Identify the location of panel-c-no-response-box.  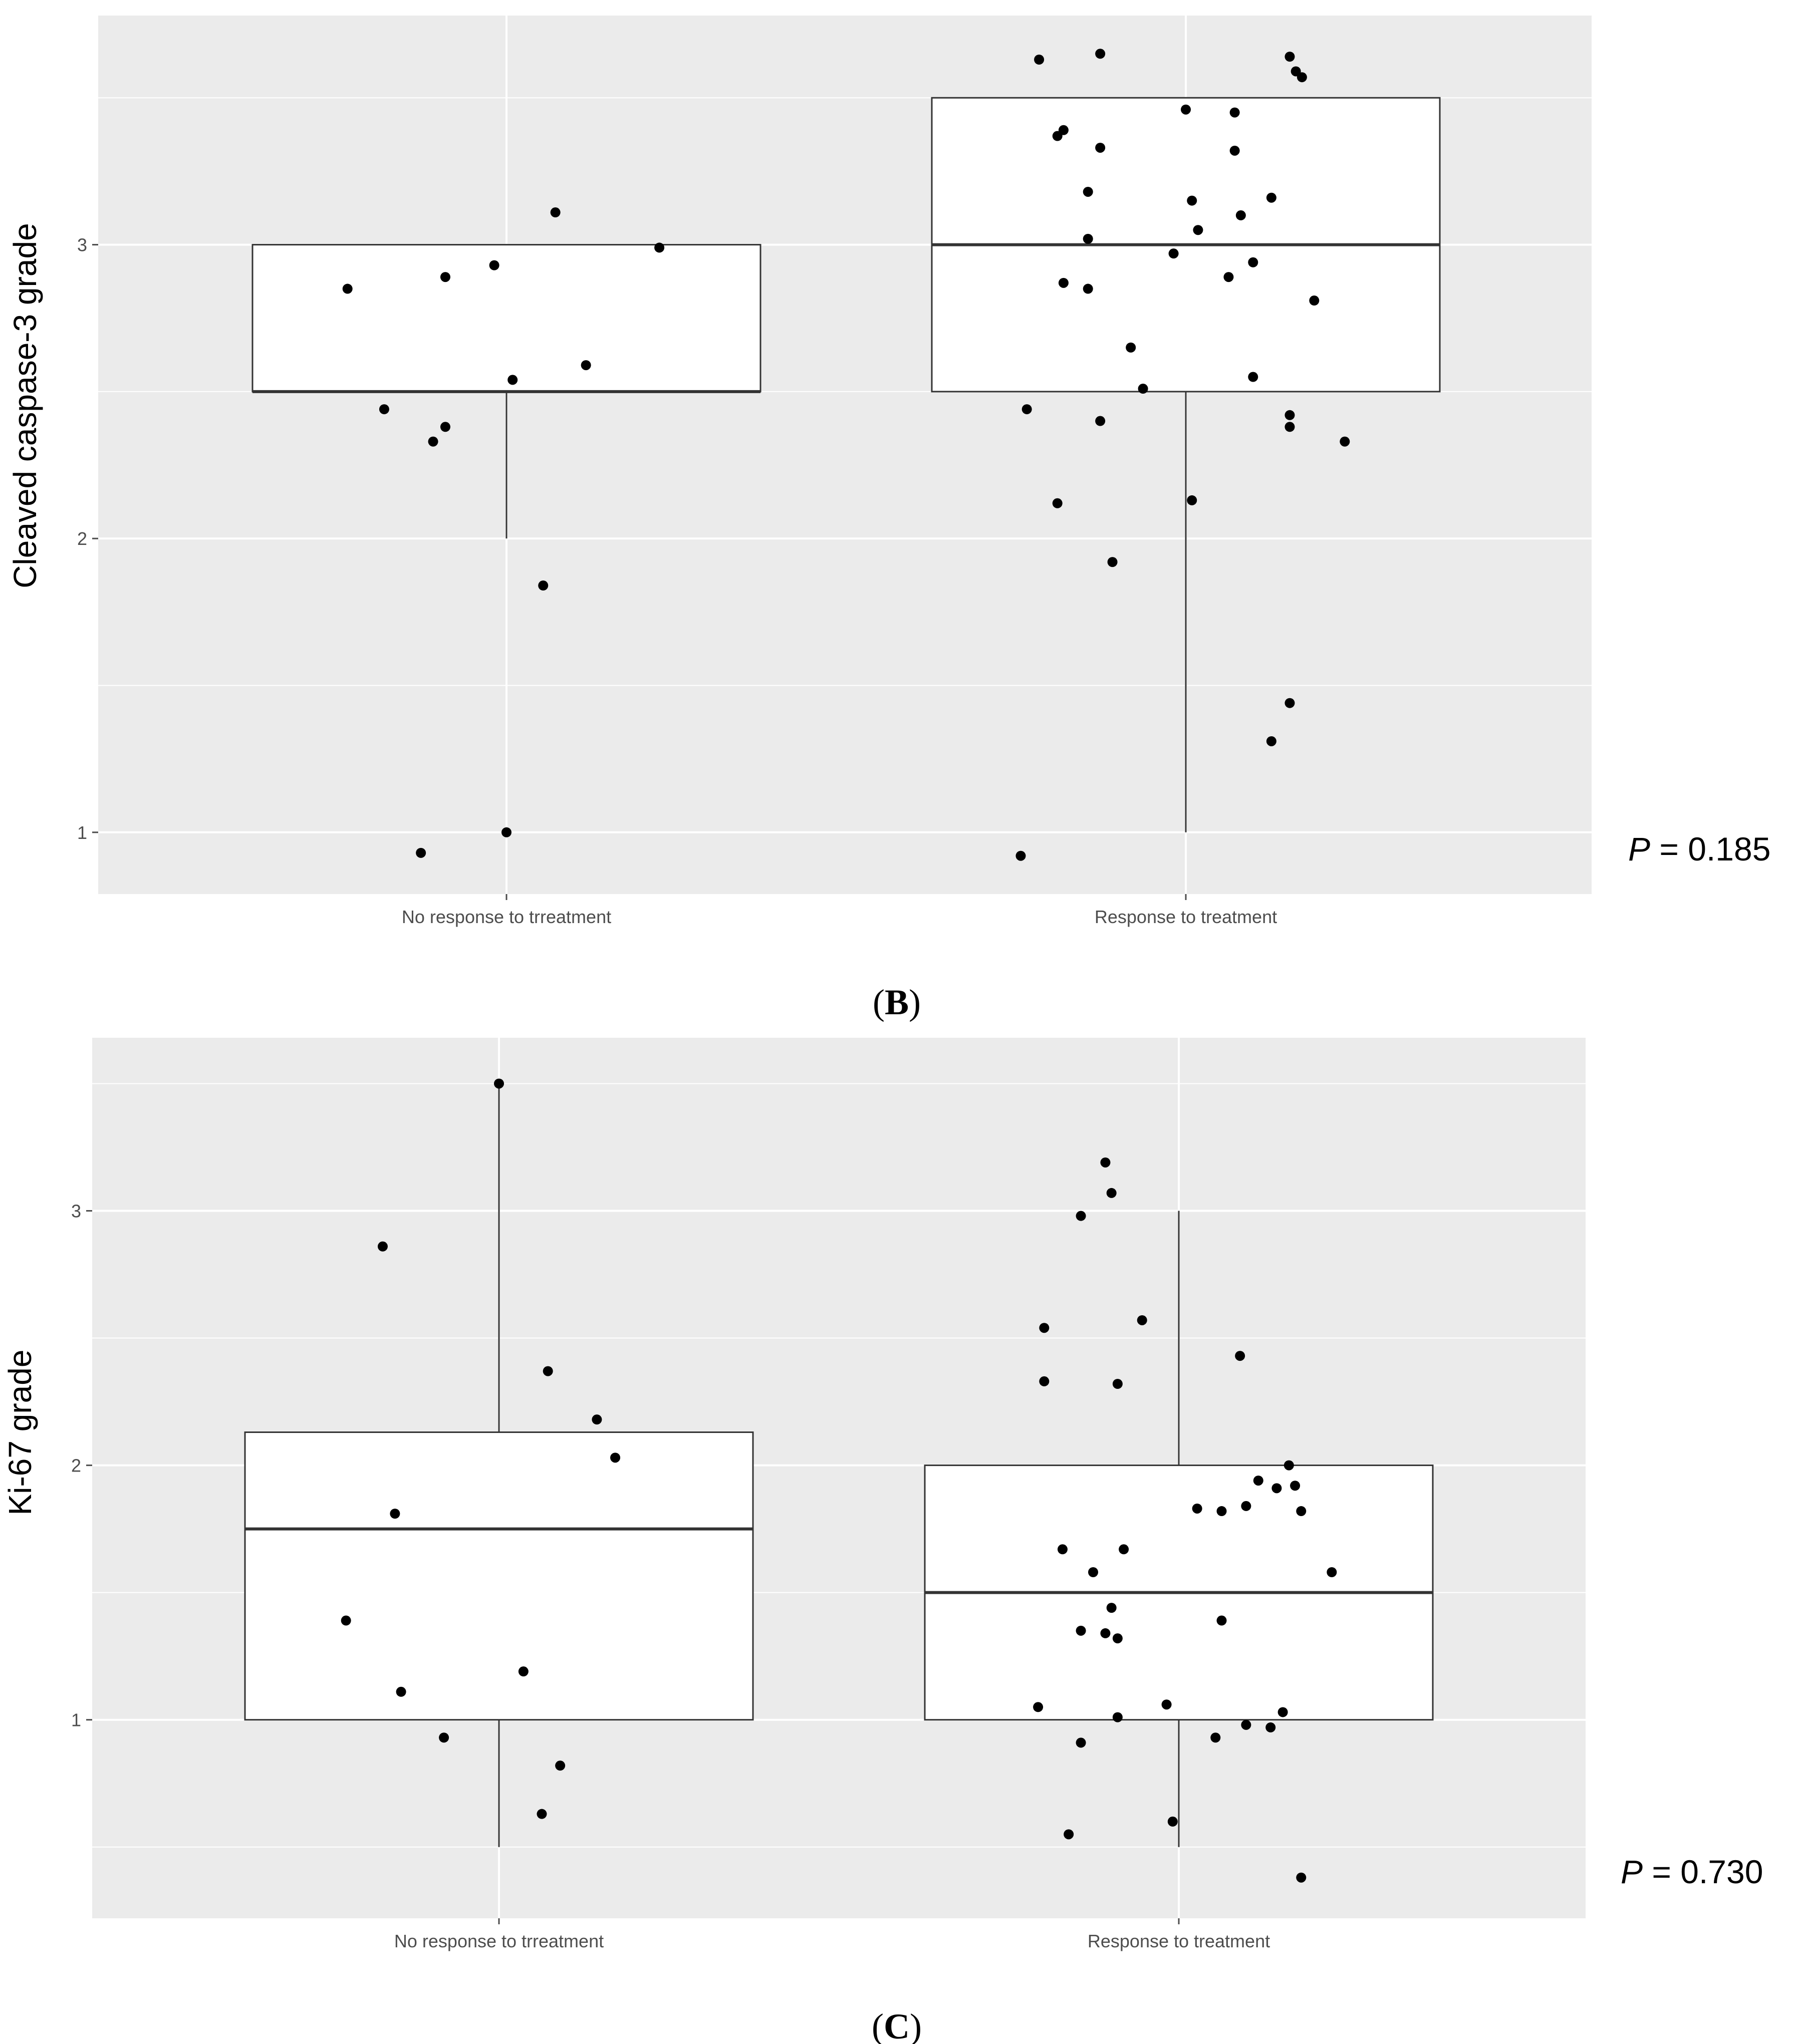
(499, 1576).